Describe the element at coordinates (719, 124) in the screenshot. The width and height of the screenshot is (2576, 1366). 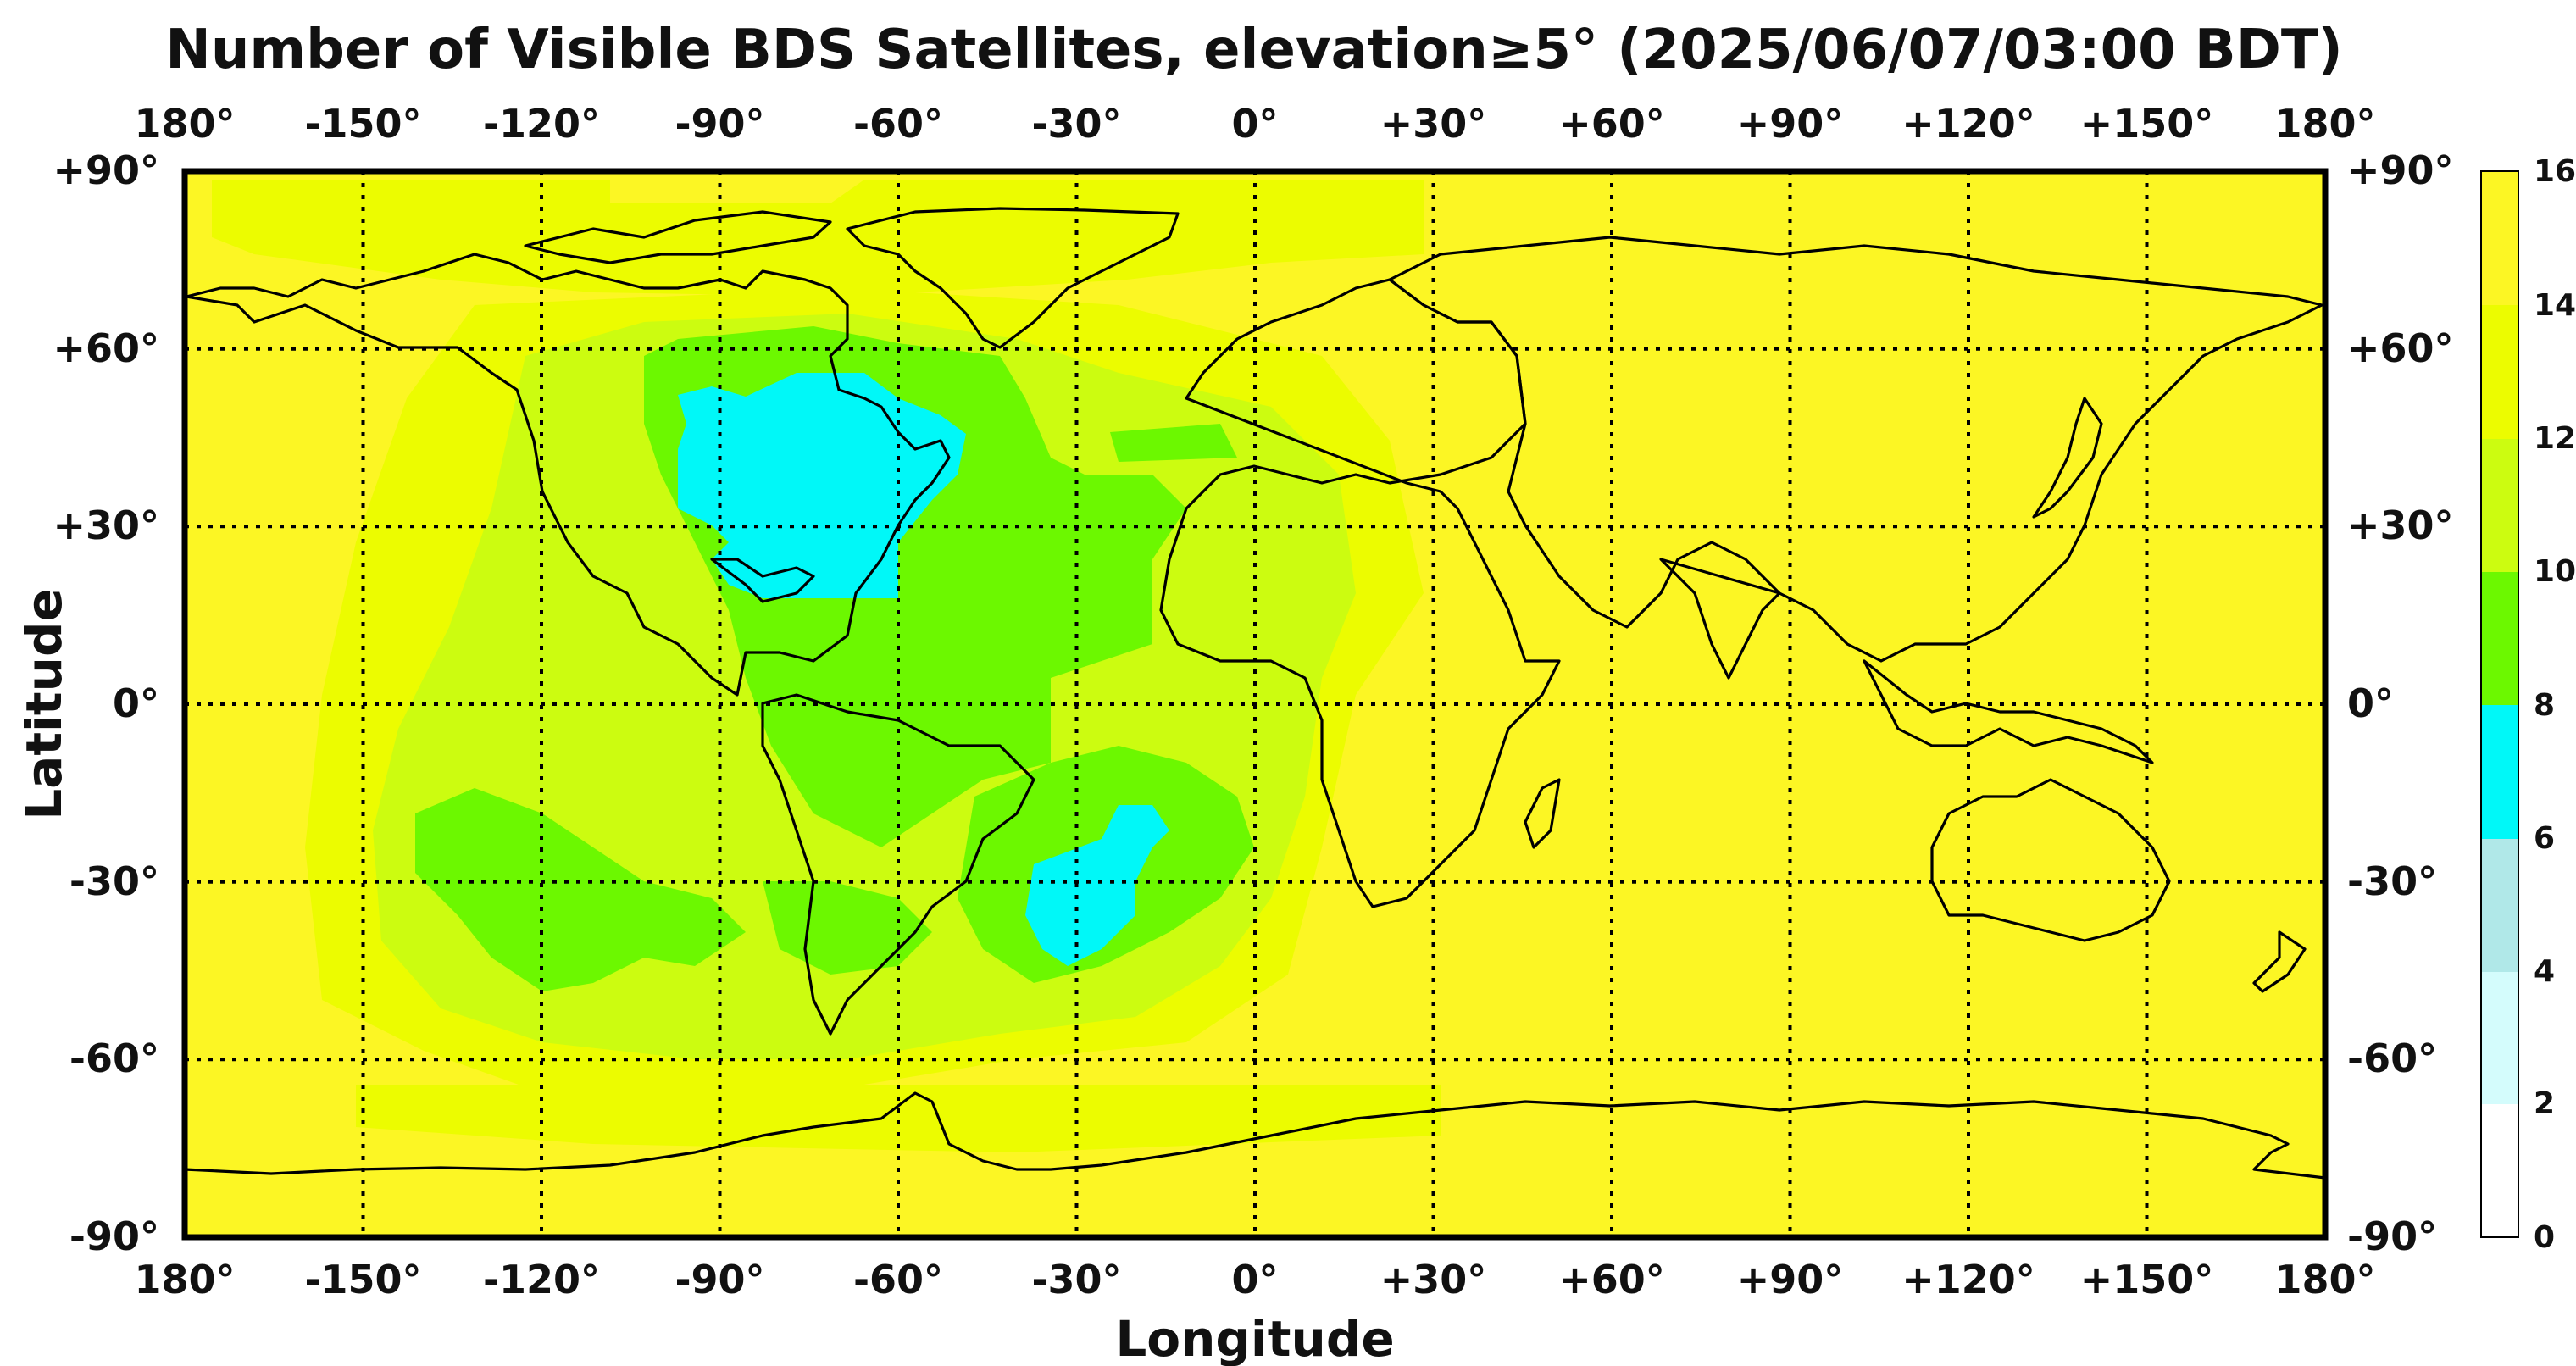
I see `lon-tick-top: -90°` at that location.